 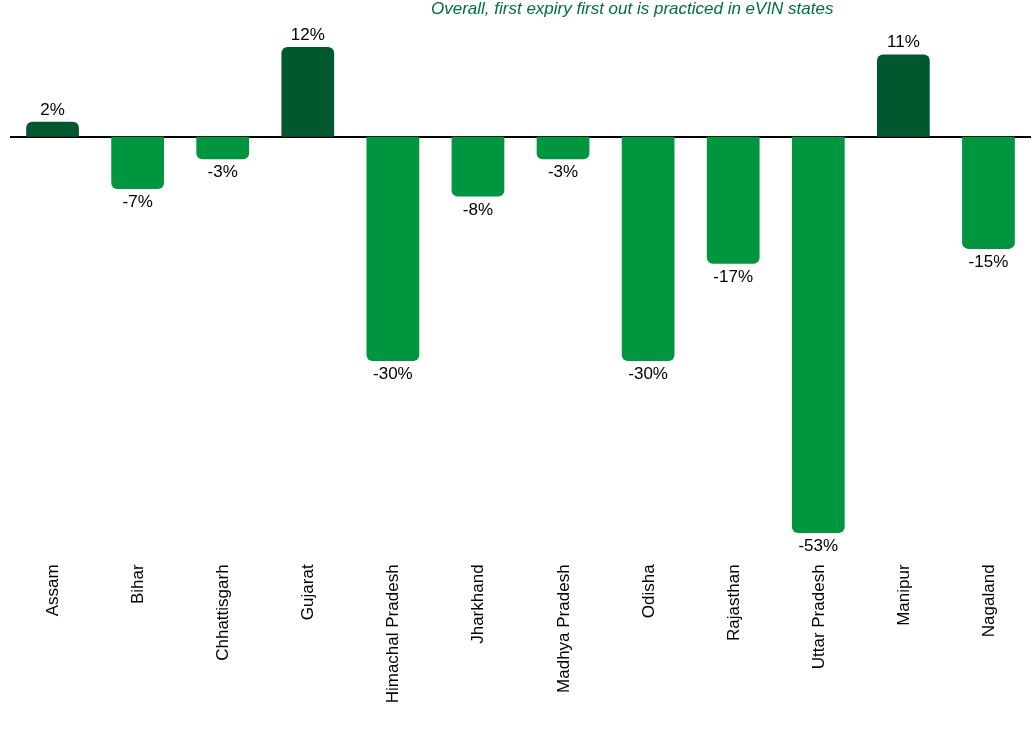 I want to click on chart-title: Overall, first expiry first out is practiced in eVIN states, so click(x=632, y=9).